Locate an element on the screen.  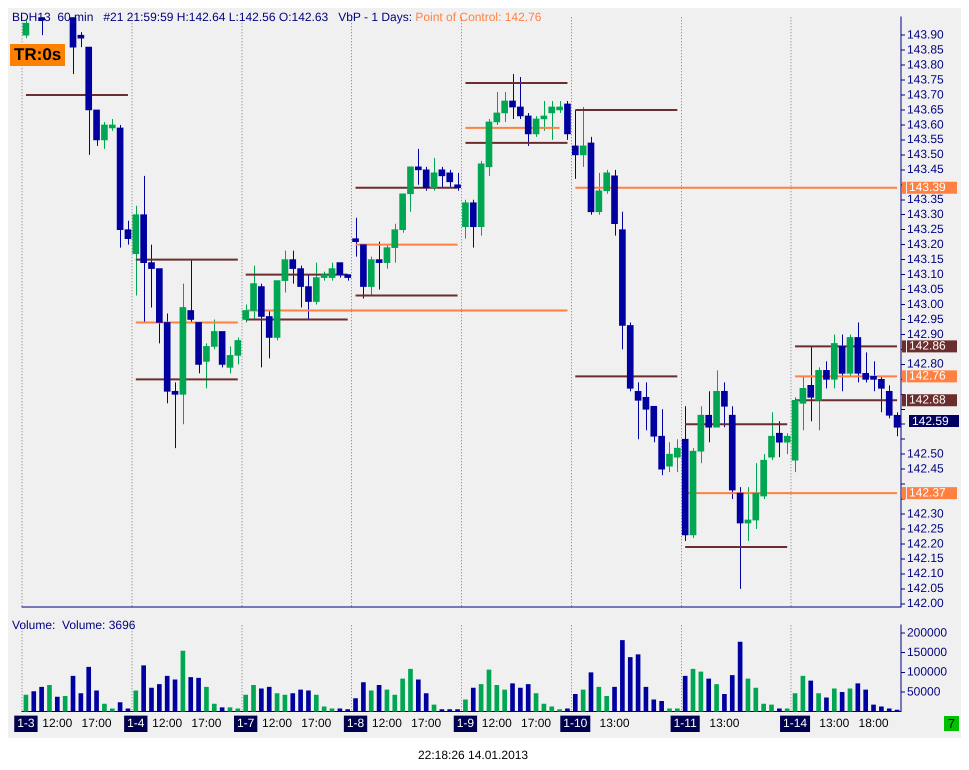
y-tick-label: 143.85 is located at coordinates (925, 49).